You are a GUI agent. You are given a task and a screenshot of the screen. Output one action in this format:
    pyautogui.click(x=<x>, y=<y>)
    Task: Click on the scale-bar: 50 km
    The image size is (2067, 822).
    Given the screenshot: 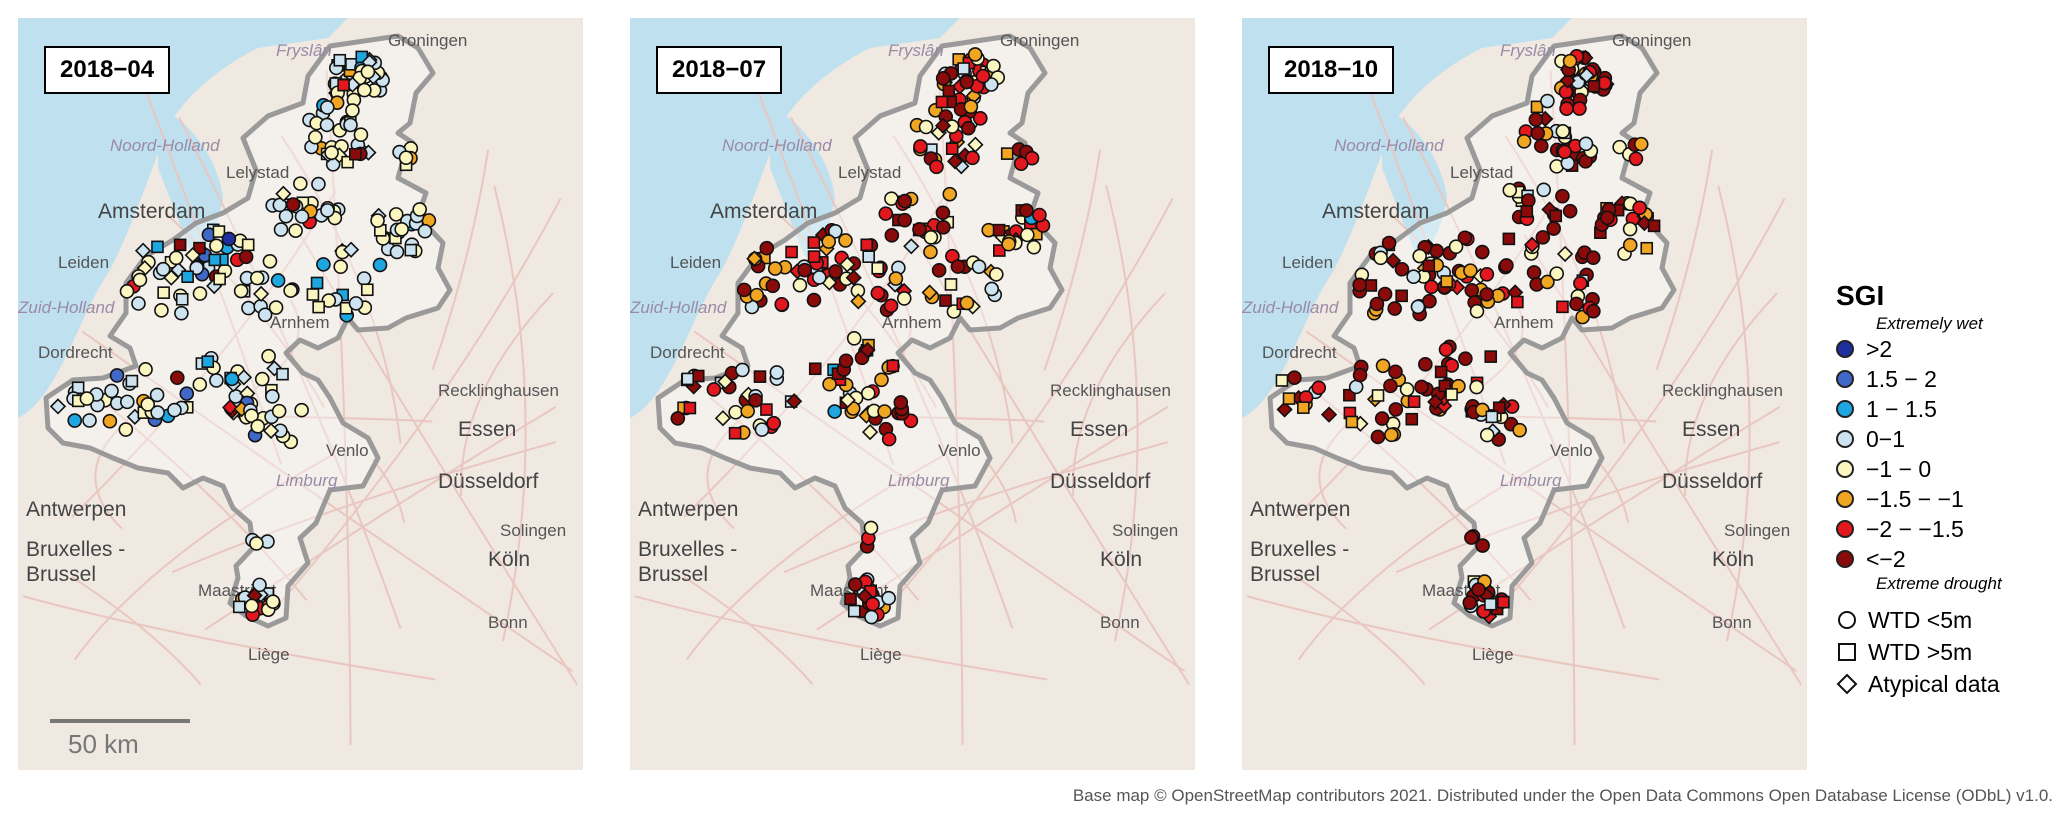 What is the action you would take?
    pyautogui.click(x=111, y=739)
    